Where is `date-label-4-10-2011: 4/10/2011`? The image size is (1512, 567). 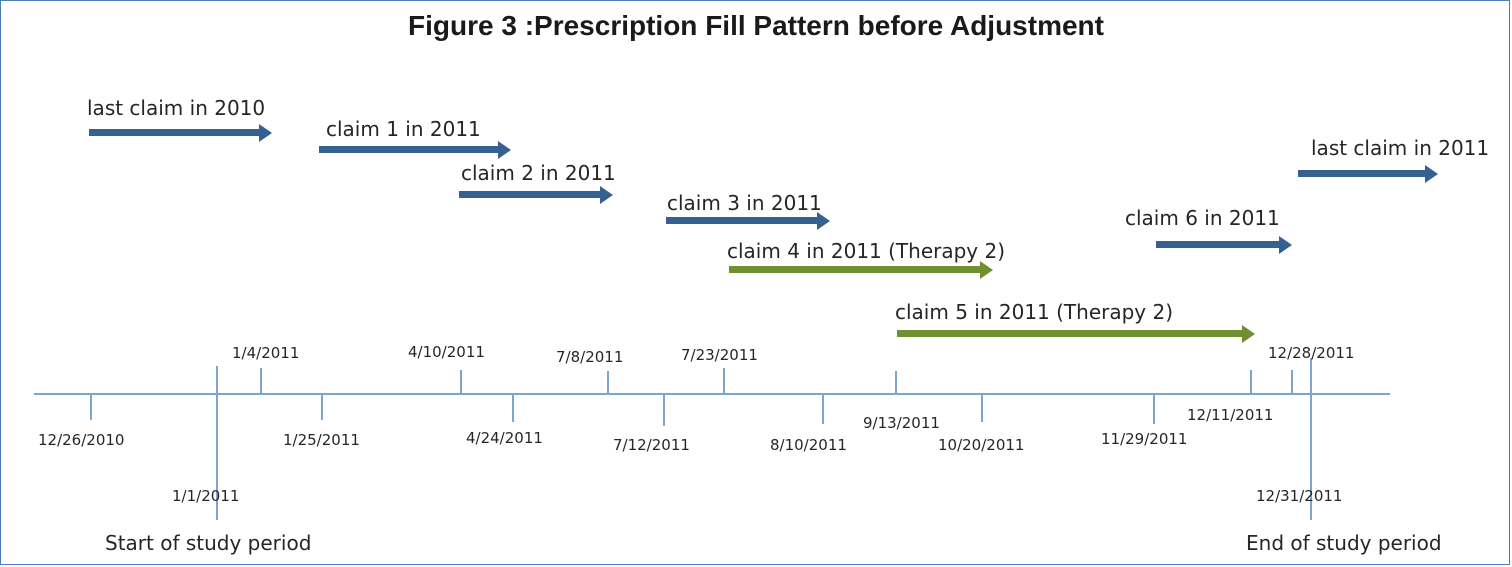
date-label-4-10-2011: 4/10/2011 is located at coordinates (446, 352).